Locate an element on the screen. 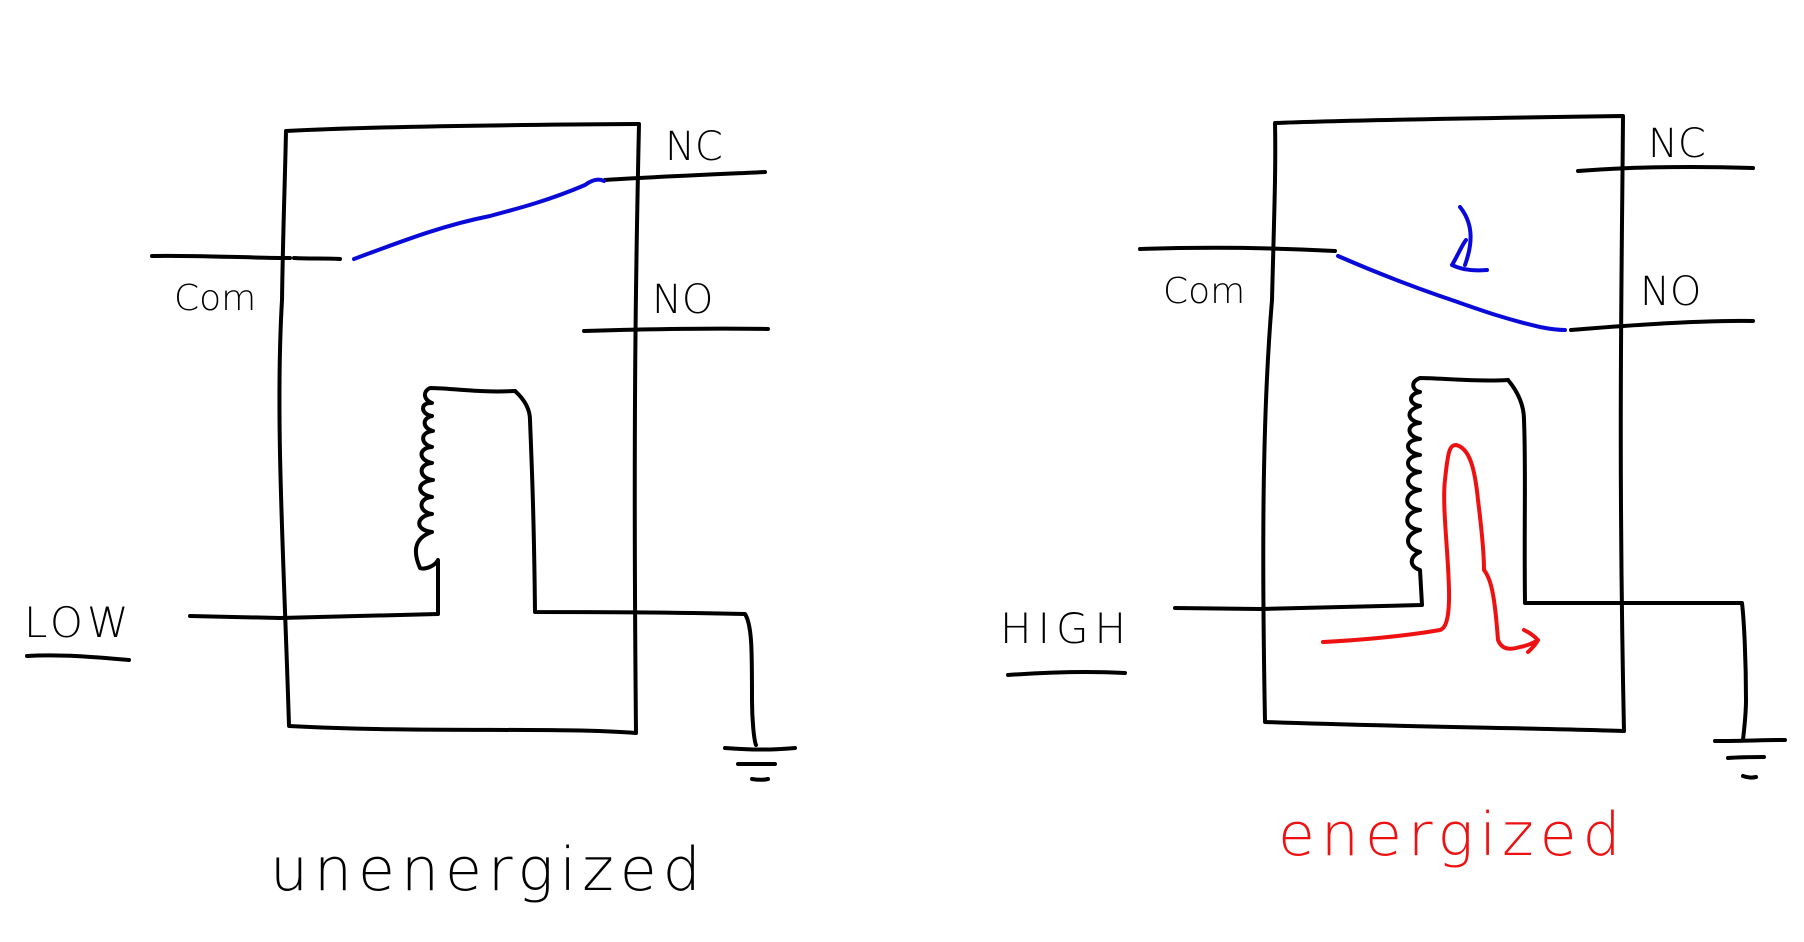 The width and height of the screenshot is (1804, 942). right-com-line is located at coordinates (1237, 249).